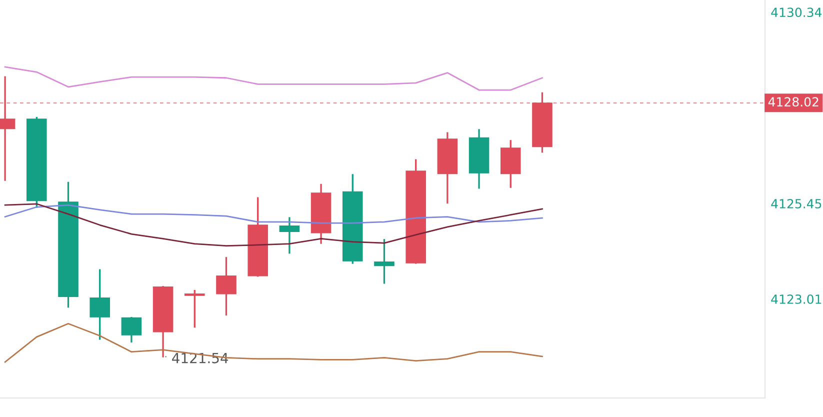  Describe the element at coordinates (796, 299) in the screenshot. I see `y-tick-label: 4123.01` at that location.